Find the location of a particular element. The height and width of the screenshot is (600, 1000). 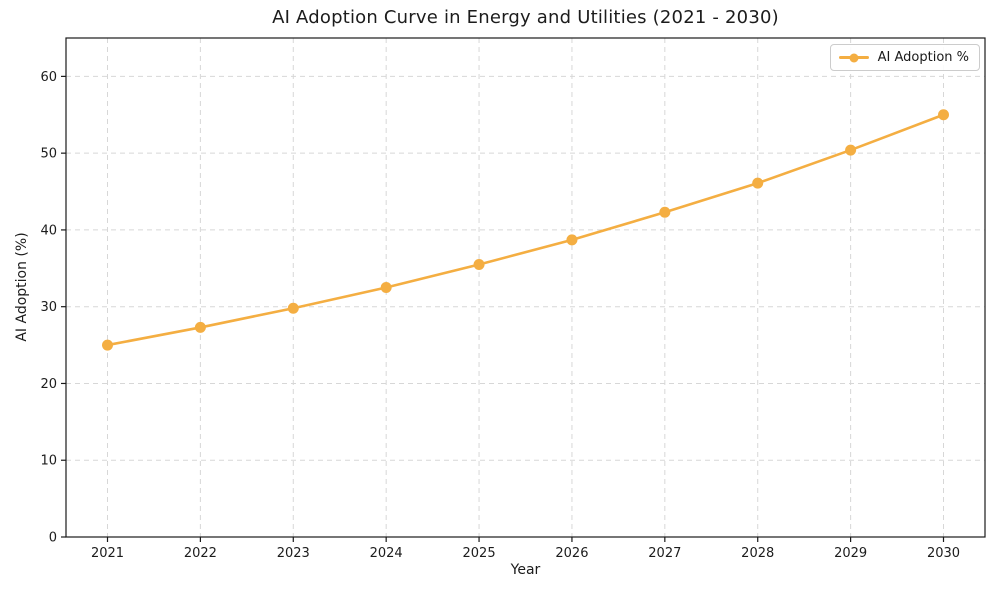

legend: AI Adoption % is located at coordinates (904, 57).